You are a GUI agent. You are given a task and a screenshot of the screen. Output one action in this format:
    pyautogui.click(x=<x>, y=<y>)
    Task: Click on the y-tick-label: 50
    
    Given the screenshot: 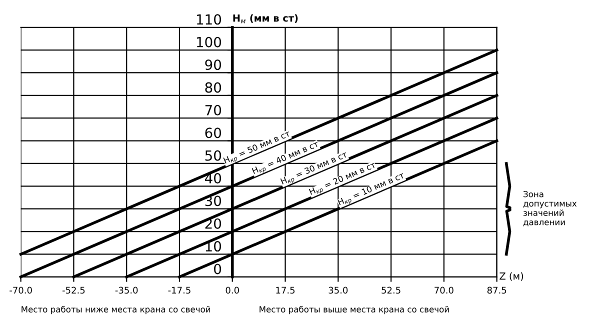 What is the action you would take?
    pyautogui.click(x=213, y=155)
    